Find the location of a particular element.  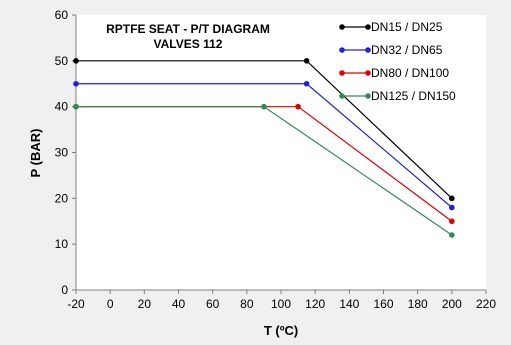

legend-label-3: DN125 / DN150 is located at coordinates (413, 96).